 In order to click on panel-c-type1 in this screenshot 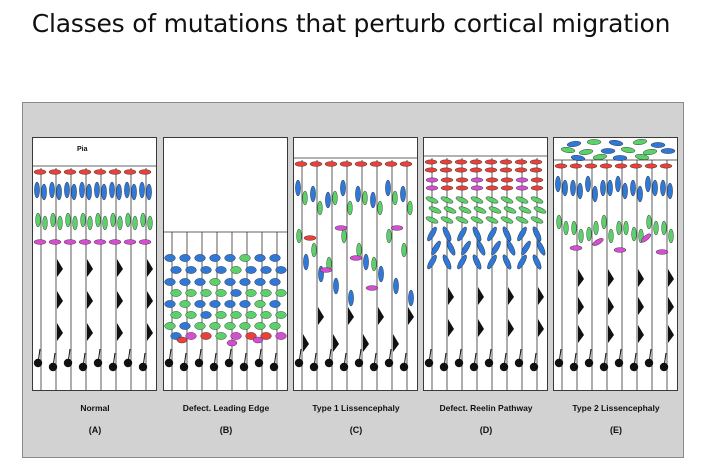, I will do `click(355, 264)`.